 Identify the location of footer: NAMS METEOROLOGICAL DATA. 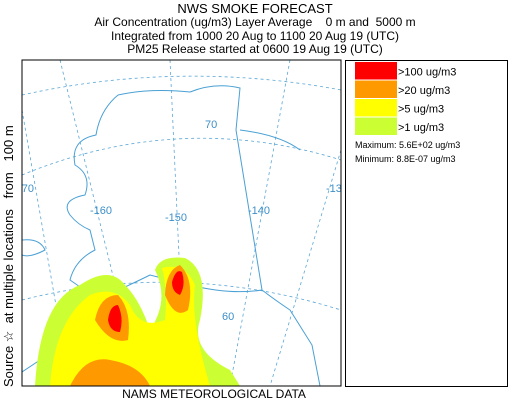
(214, 394).